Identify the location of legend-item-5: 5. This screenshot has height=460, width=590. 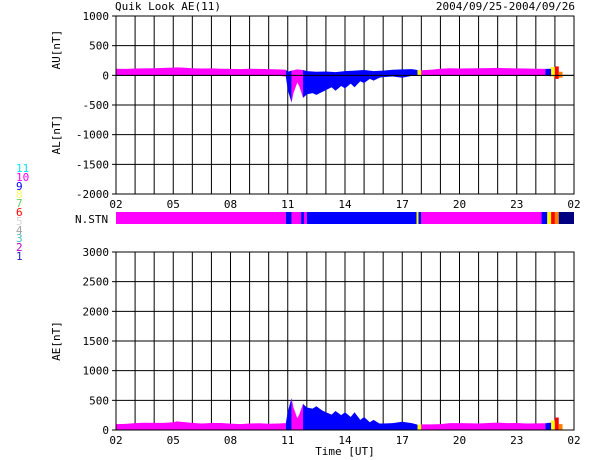
(19, 221).